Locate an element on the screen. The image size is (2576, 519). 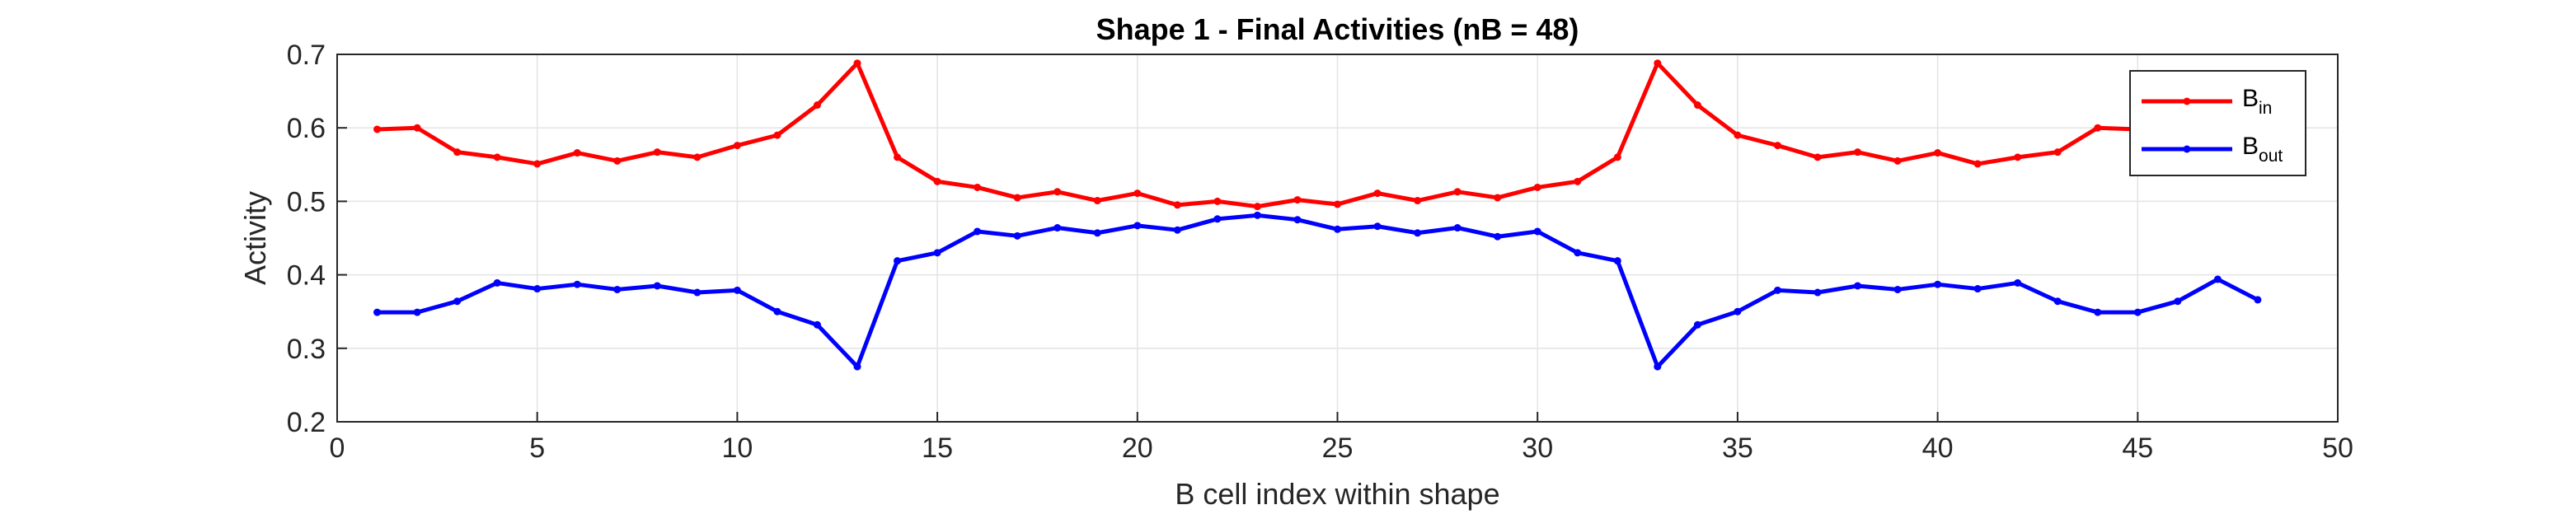
y-tick-label: 0.2 is located at coordinates (307, 422).